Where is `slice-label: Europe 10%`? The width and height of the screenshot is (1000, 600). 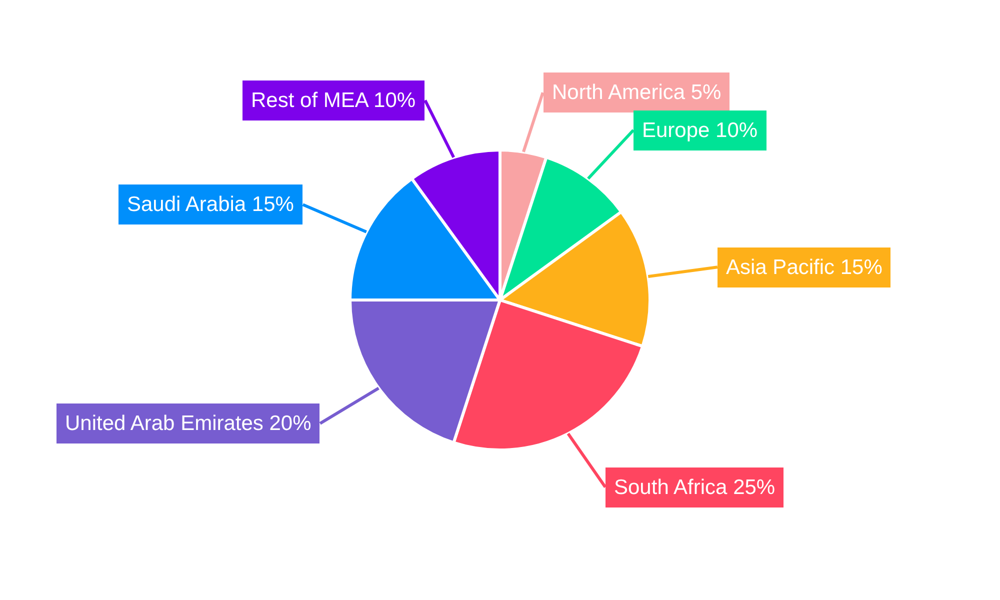
slice-label: Europe 10% is located at coordinates (700, 130).